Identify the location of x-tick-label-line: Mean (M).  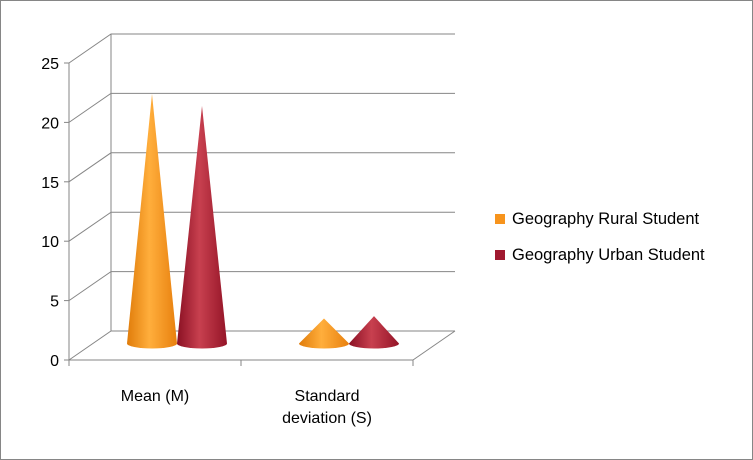
(155, 396).